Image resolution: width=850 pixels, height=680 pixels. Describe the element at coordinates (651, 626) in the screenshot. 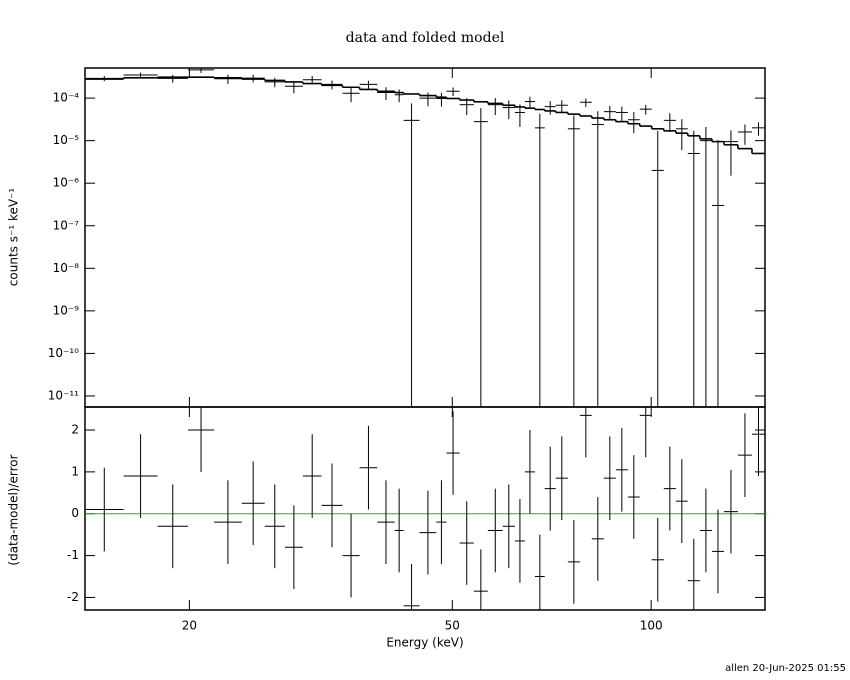

I see `x-tick-label: 100` at that location.